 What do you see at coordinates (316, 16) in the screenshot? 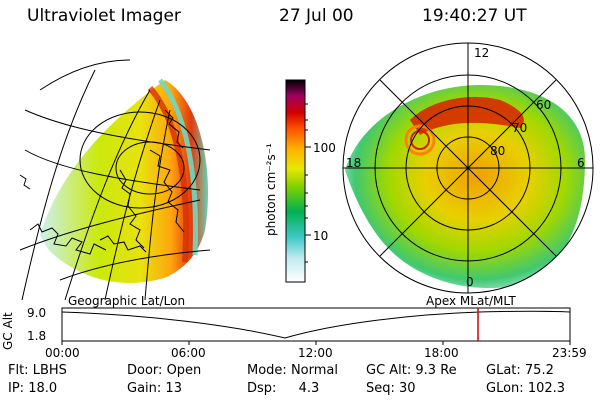
I see `date: 27 Jul 00` at bounding box center [316, 16].